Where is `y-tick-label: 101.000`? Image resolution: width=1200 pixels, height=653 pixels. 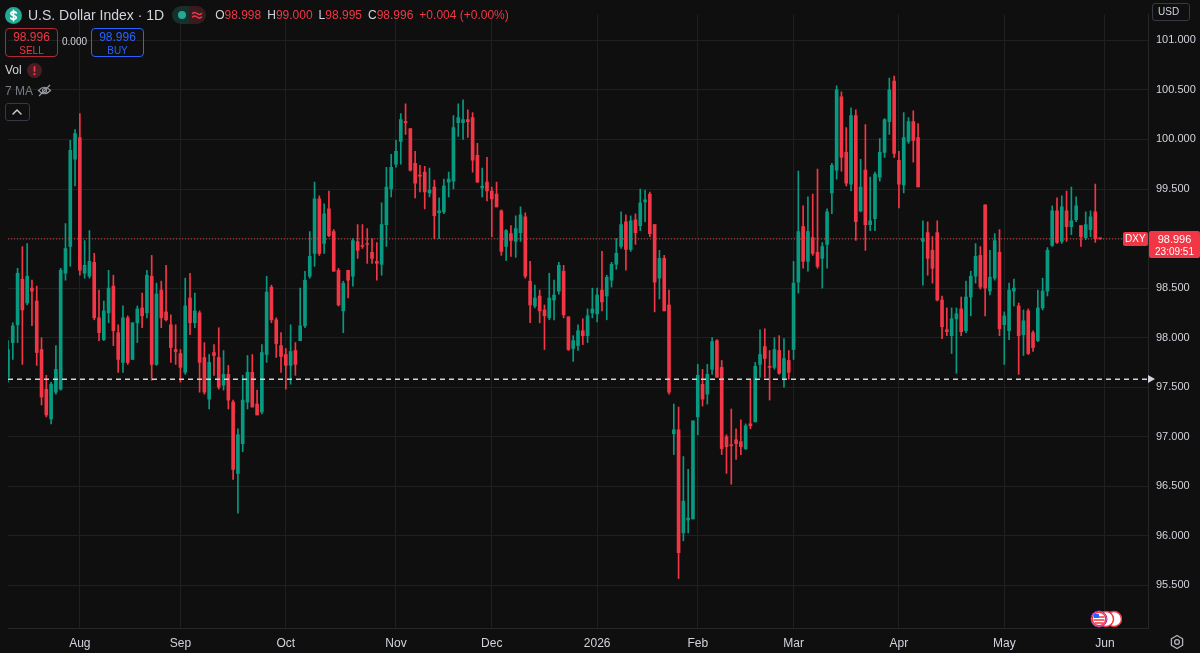
y-tick-label: 101.000 is located at coordinates (1176, 39).